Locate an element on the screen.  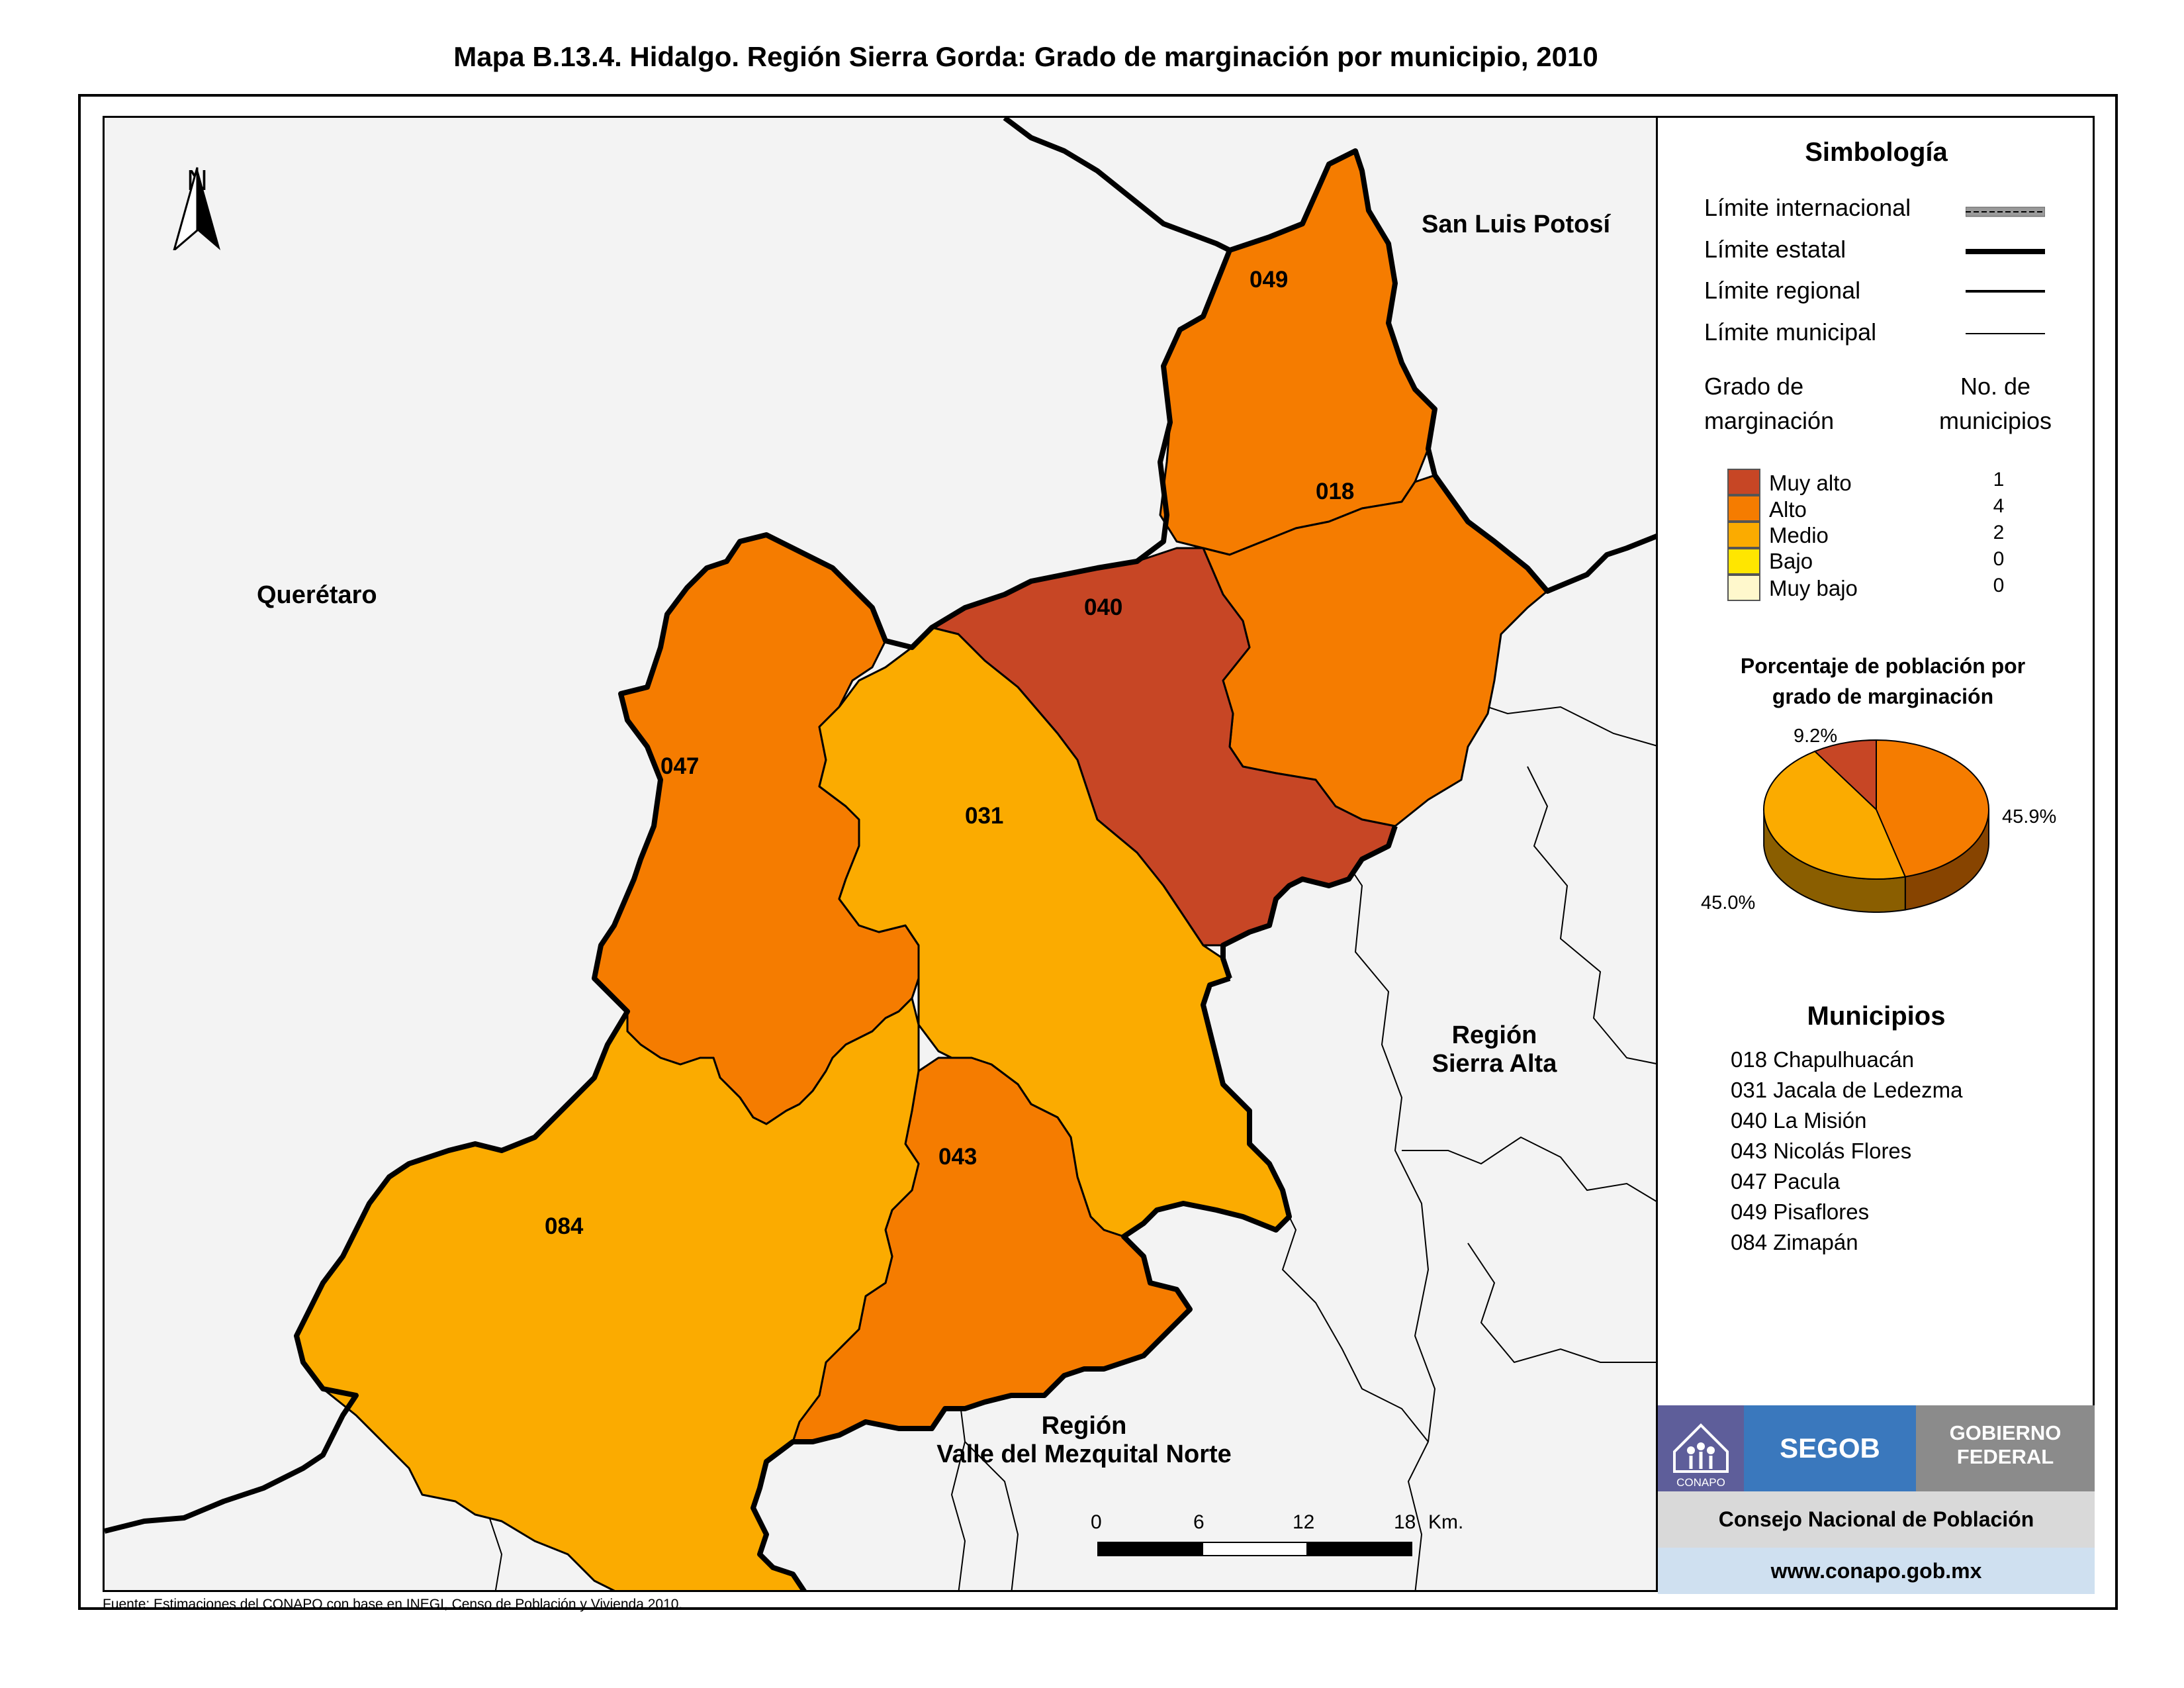
legend-label-alto: Alto is located at coordinates (1788, 509).